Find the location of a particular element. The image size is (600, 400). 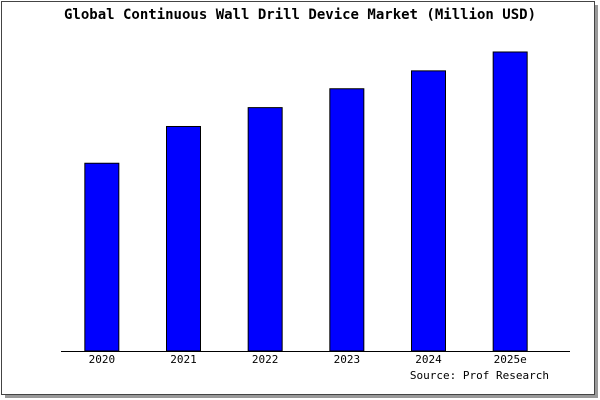

x-tick-label: 2024 is located at coordinates (428, 359).